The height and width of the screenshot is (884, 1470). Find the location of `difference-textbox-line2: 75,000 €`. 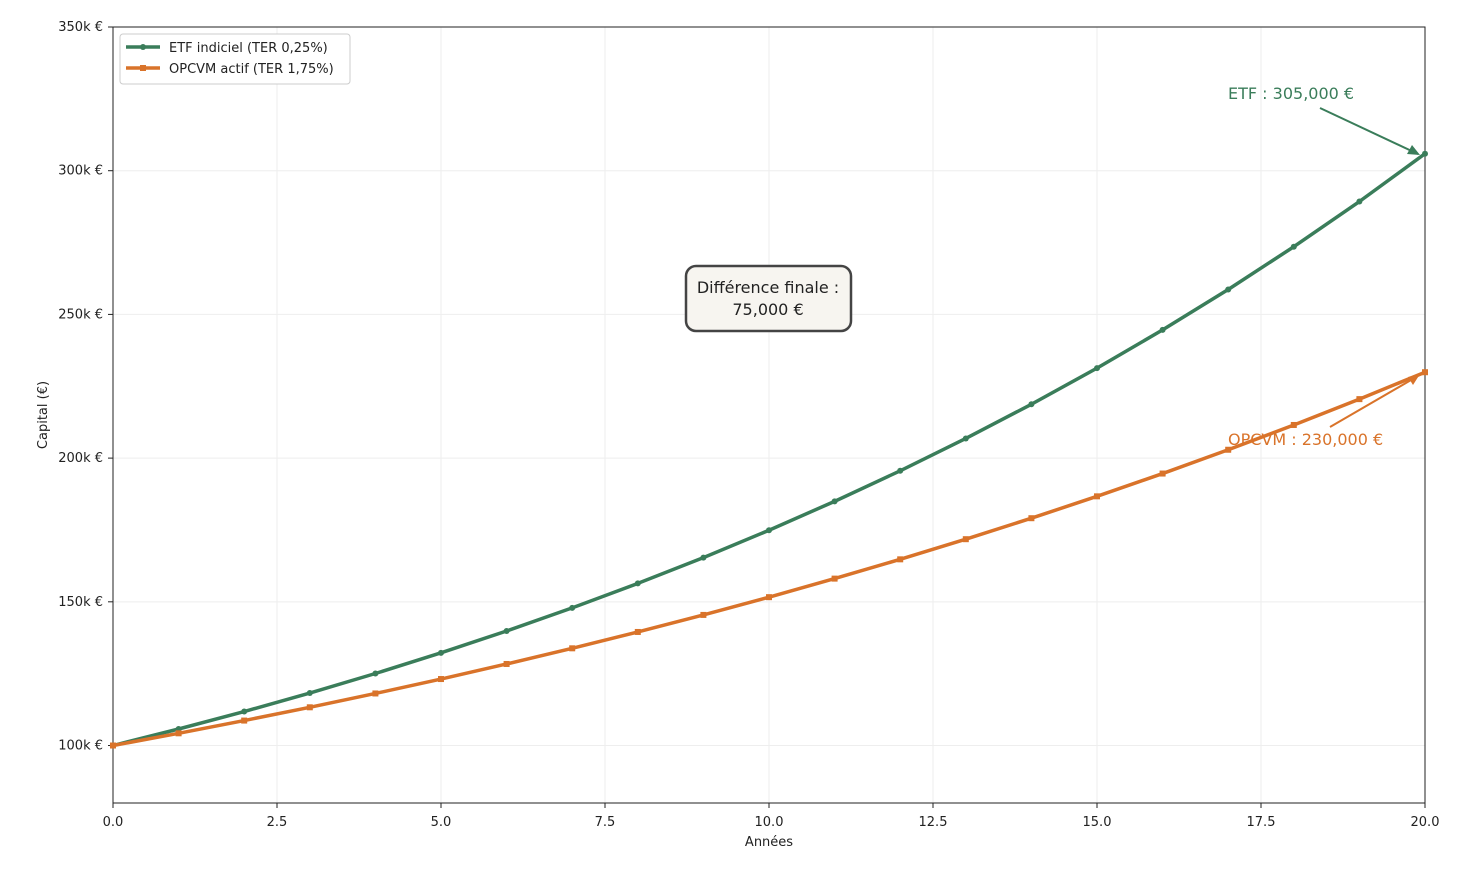

difference-textbox-line2: 75,000 € is located at coordinates (767, 309).